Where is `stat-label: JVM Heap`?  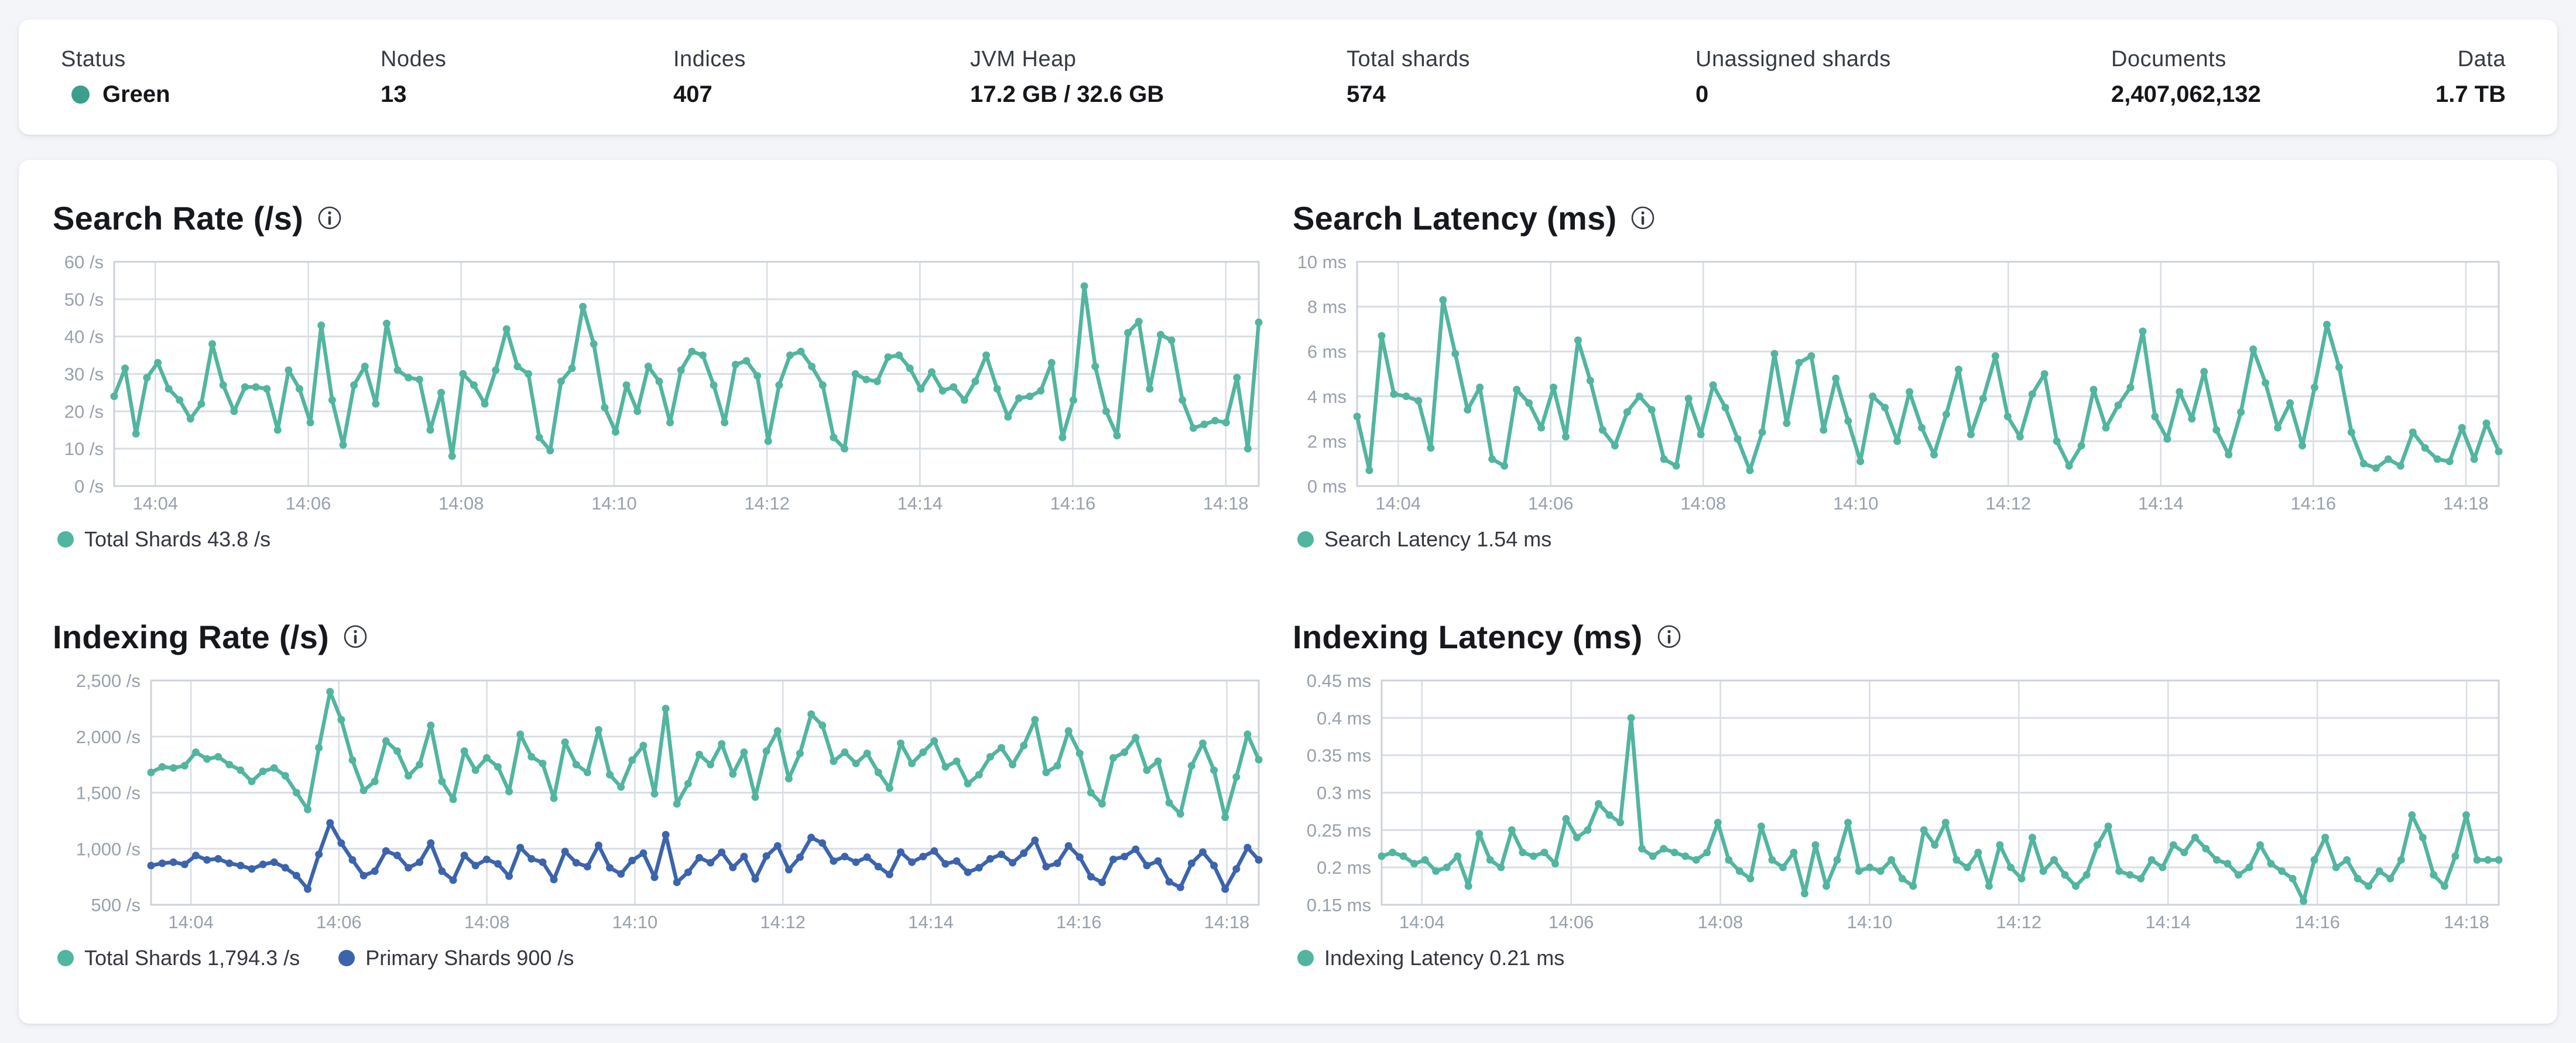 stat-label: JVM Heap is located at coordinates (1023, 58).